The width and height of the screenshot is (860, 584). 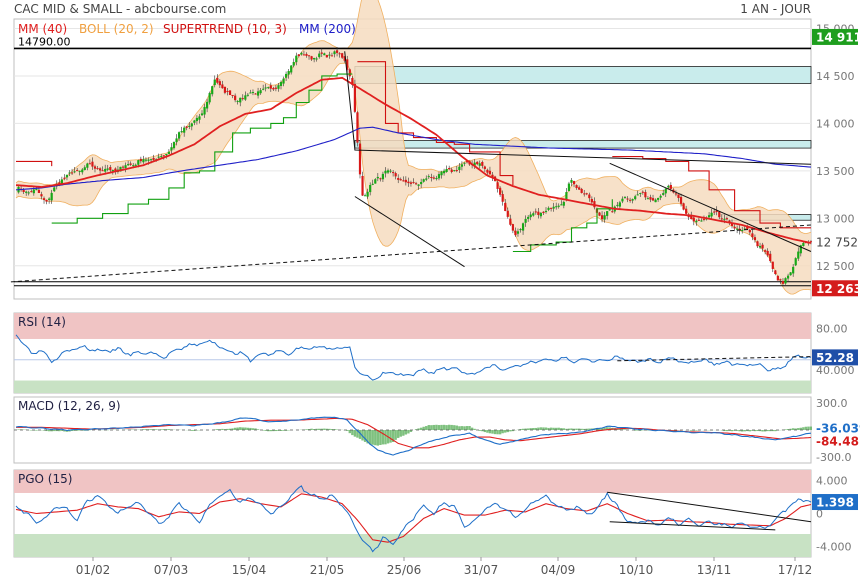 What do you see at coordinates (93, 570) in the screenshot?
I see `x-tick-label: 01/02` at bounding box center [93, 570].